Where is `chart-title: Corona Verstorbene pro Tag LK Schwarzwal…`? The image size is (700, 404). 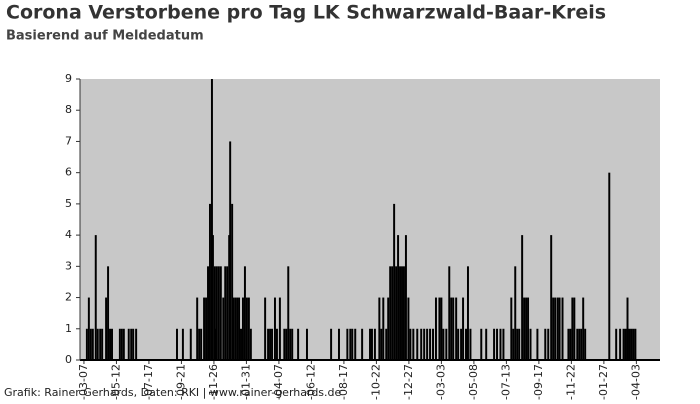 chart-title: Corona Verstorbene pro Tag LK Schwarzwal… is located at coordinates (306, 13).